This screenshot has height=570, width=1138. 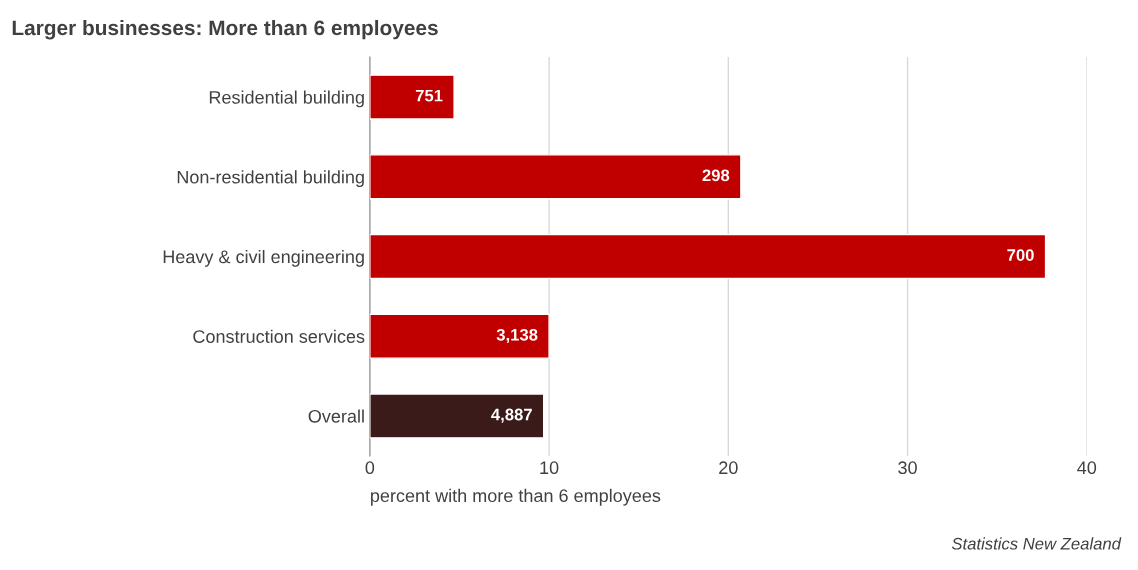 I want to click on y-tick-label: Heavy & civil engineering, so click(x=263, y=258).